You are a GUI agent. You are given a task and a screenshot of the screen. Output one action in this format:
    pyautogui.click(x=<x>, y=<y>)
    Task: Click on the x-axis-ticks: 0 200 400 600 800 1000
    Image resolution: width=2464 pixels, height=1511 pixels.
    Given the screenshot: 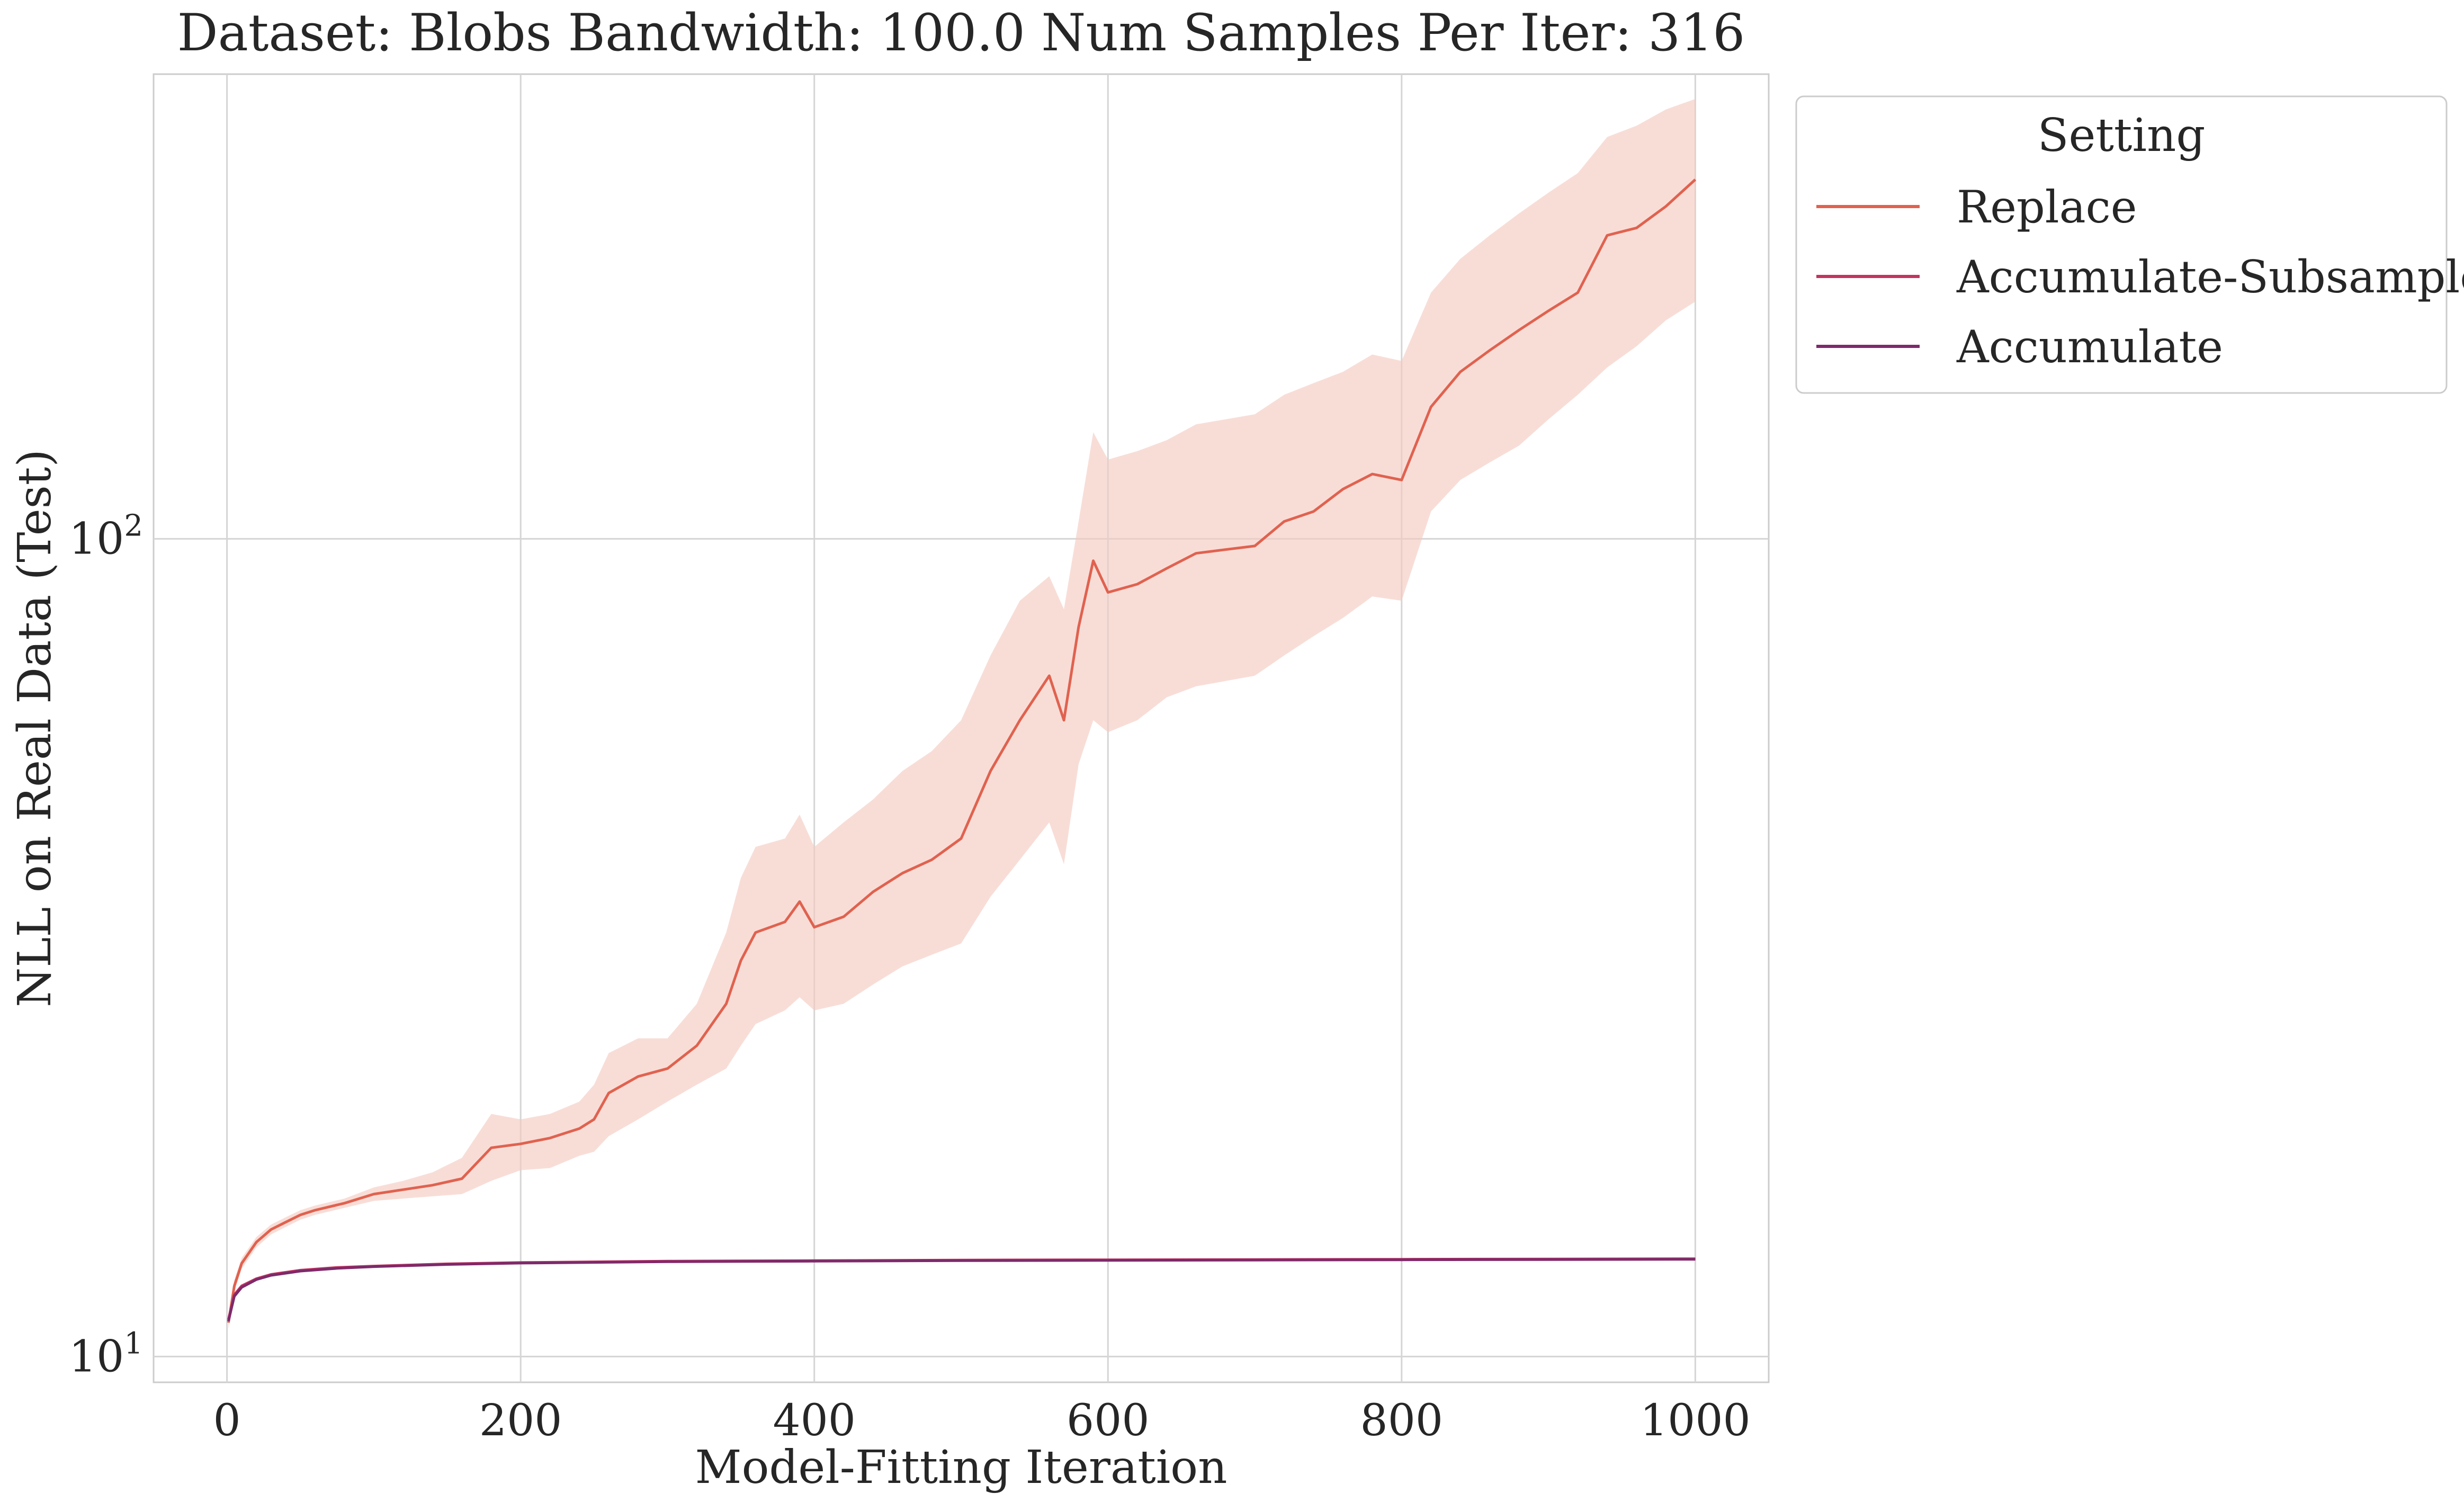 What is the action you would take?
    pyautogui.click(x=982, y=1421)
    